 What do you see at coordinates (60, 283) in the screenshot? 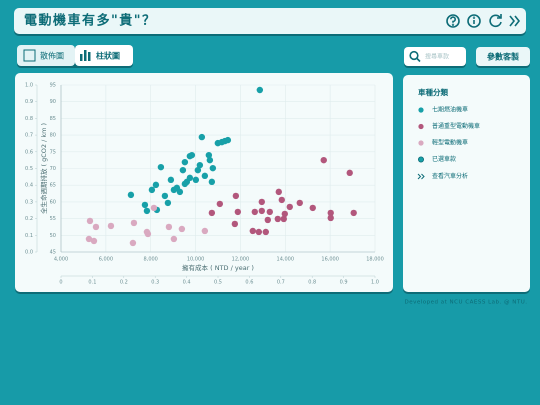
I see `x2-tick-label: 0` at bounding box center [60, 283].